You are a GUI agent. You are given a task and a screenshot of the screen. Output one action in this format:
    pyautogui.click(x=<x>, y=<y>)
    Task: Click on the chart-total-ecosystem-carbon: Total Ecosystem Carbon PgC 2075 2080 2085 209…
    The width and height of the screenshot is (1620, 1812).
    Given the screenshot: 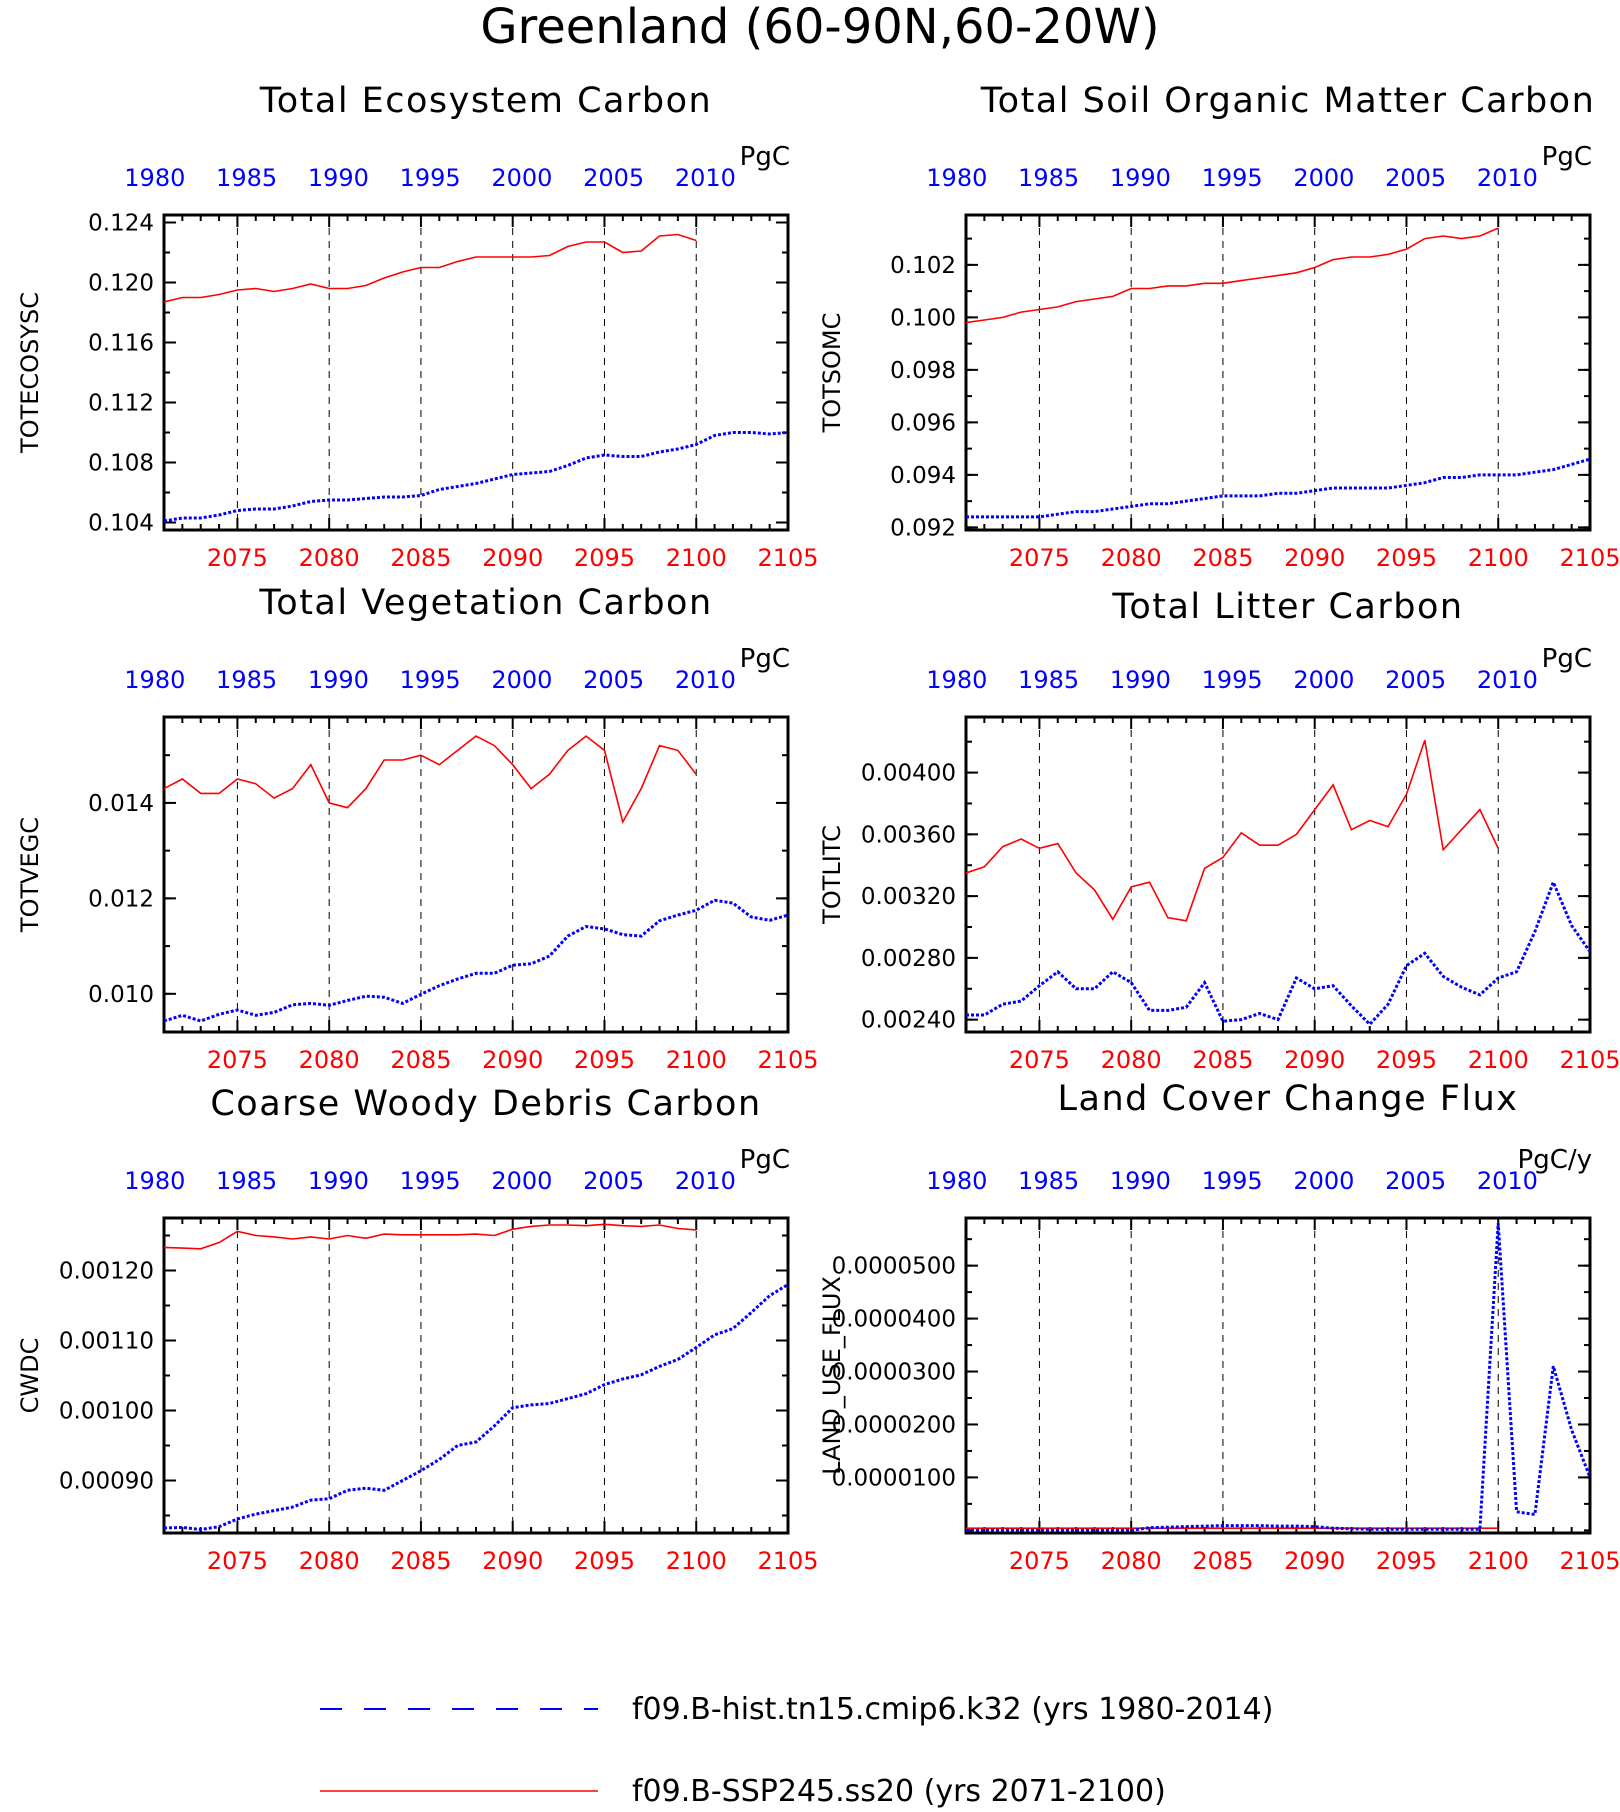 What is the action you would take?
    pyautogui.click(x=417, y=326)
    